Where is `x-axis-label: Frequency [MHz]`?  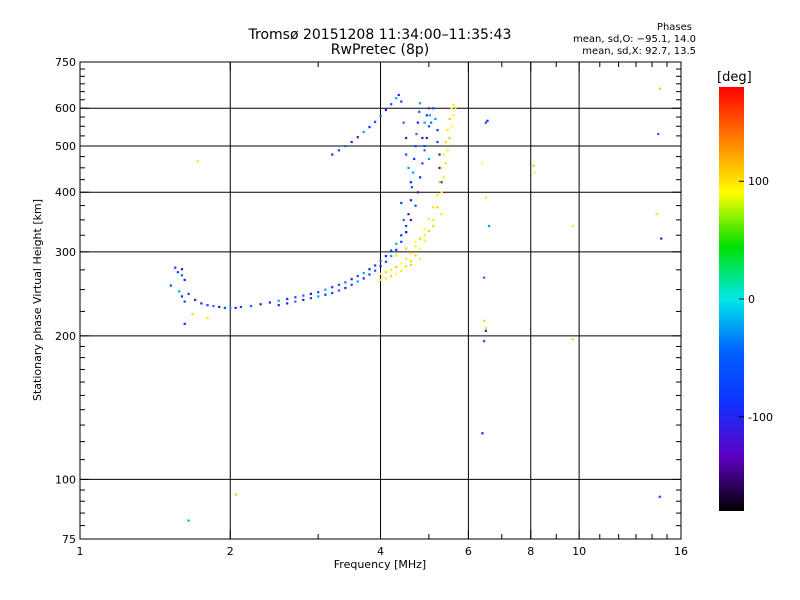
x-axis-label: Frequency [MHz] is located at coordinates (380, 564).